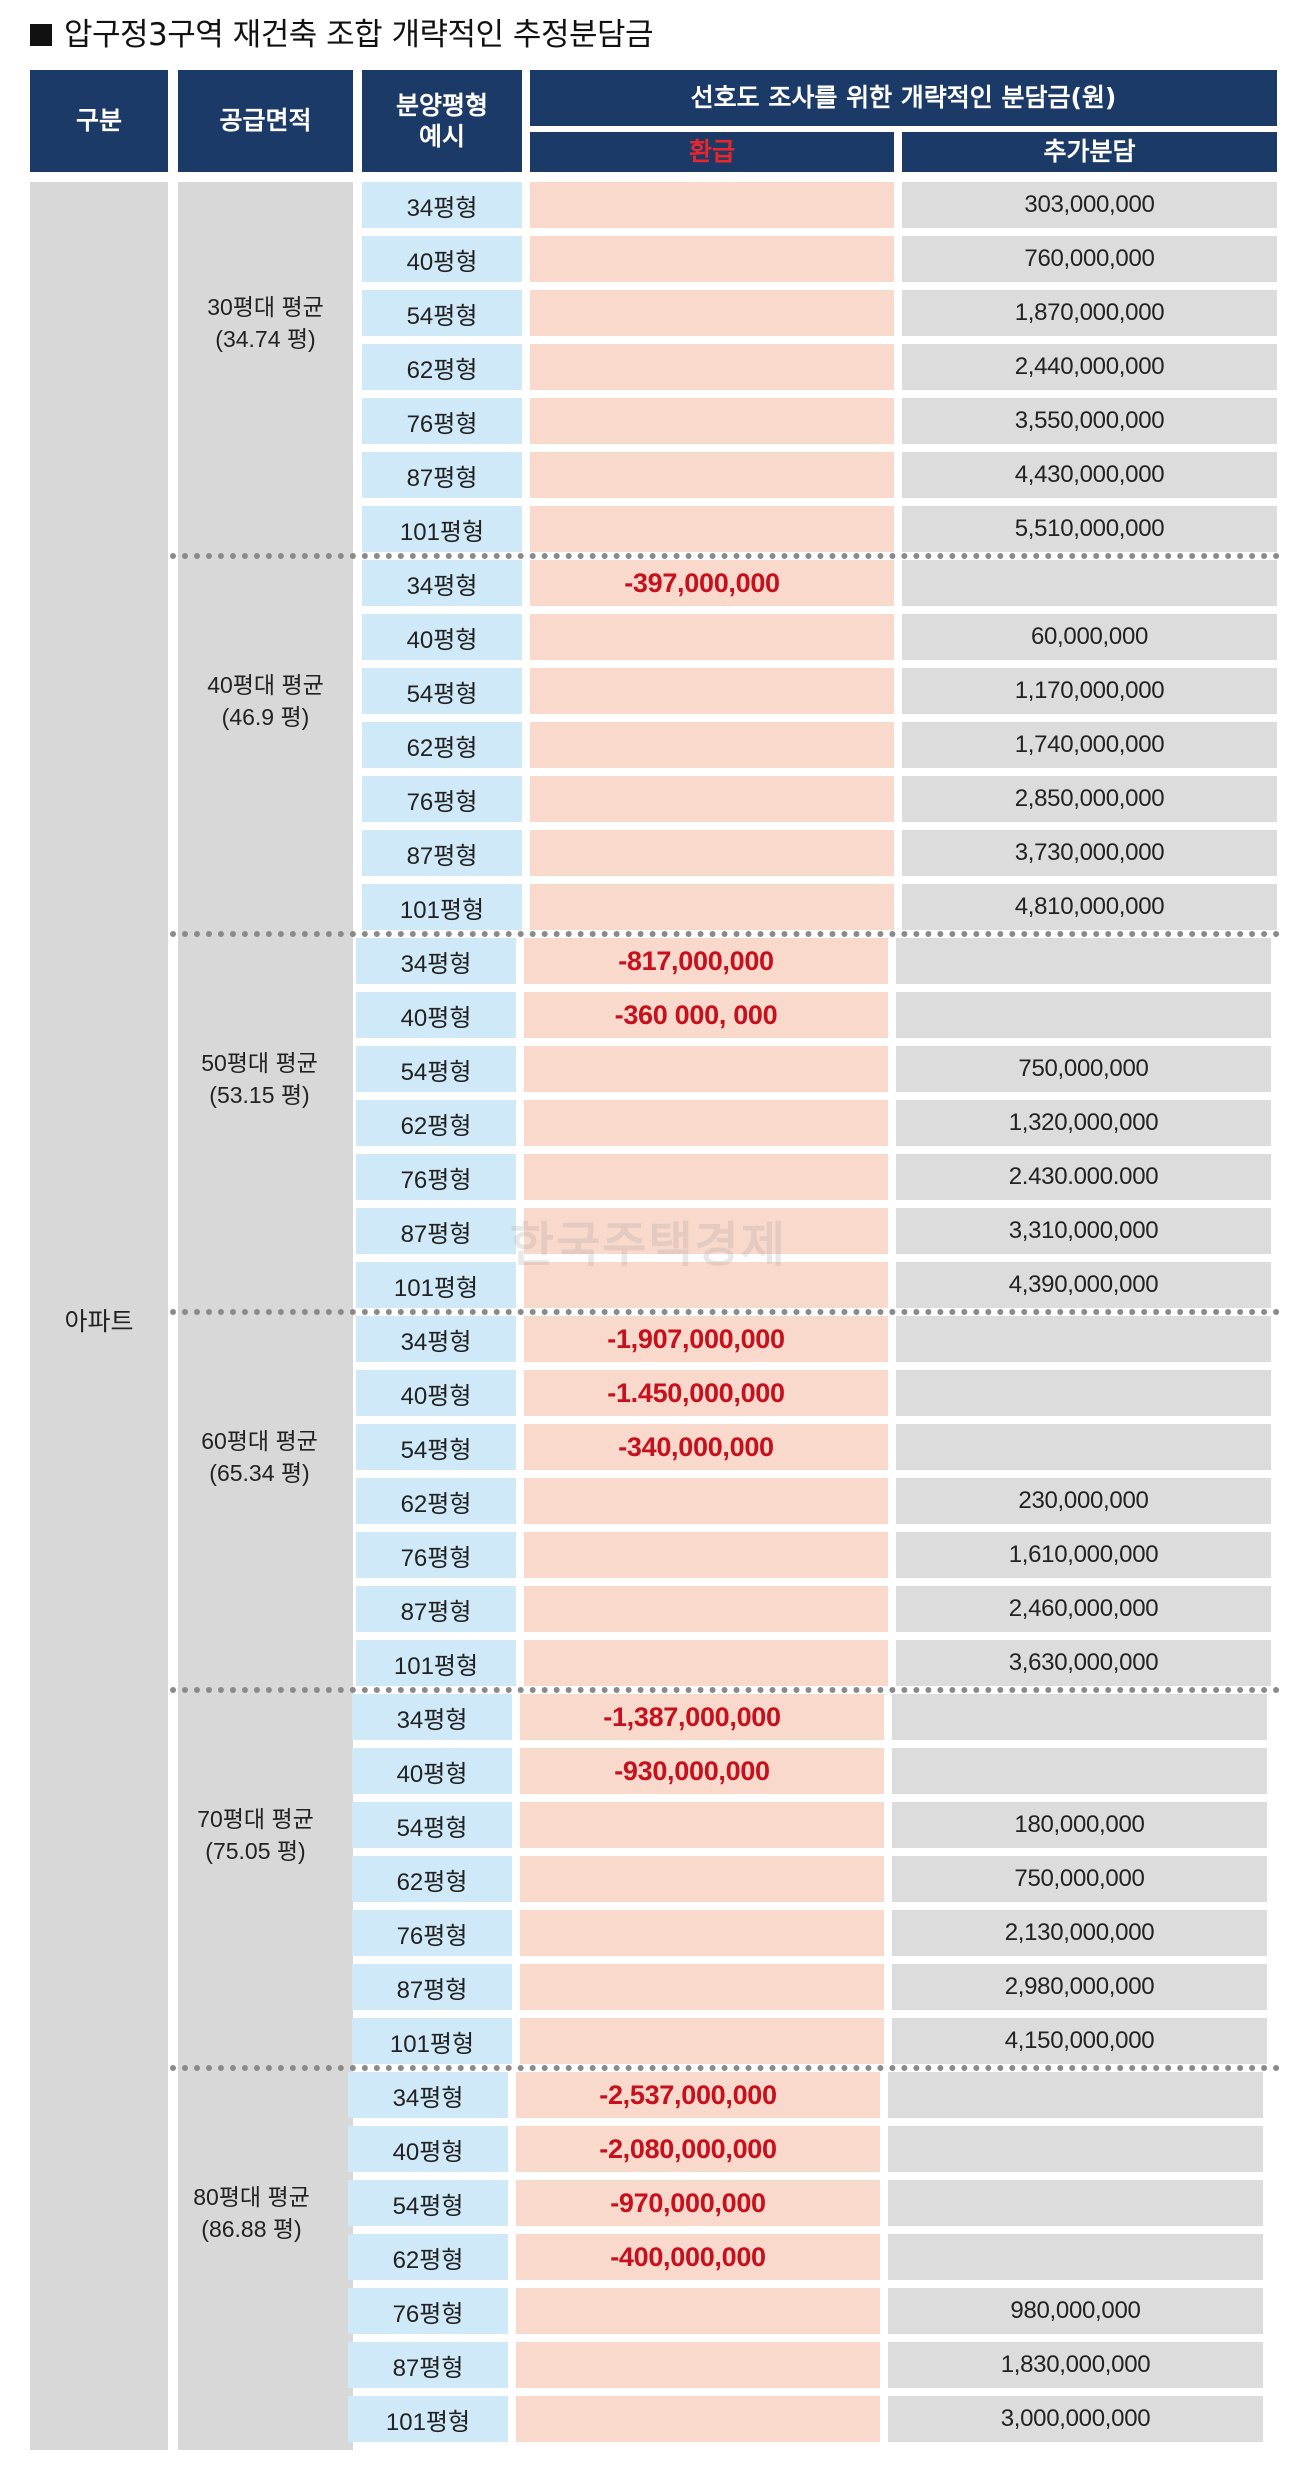  Describe the element at coordinates (1089, 421) in the screenshot. I see `additional-charge-cell: 3,550,000,000` at that location.